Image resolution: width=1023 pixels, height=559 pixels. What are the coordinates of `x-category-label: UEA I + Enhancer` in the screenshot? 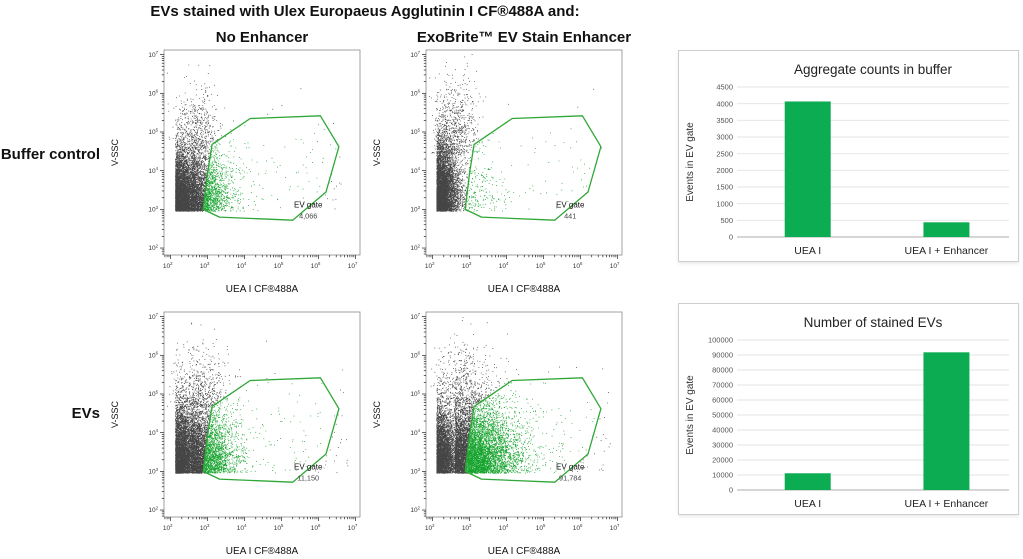 It's located at (947, 251).